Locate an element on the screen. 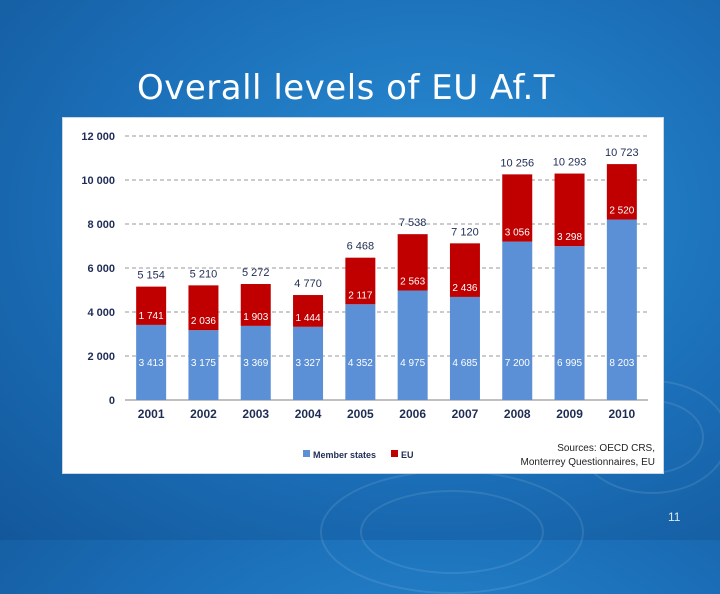  y-tick-label: 10 000 is located at coordinates (98, 181).